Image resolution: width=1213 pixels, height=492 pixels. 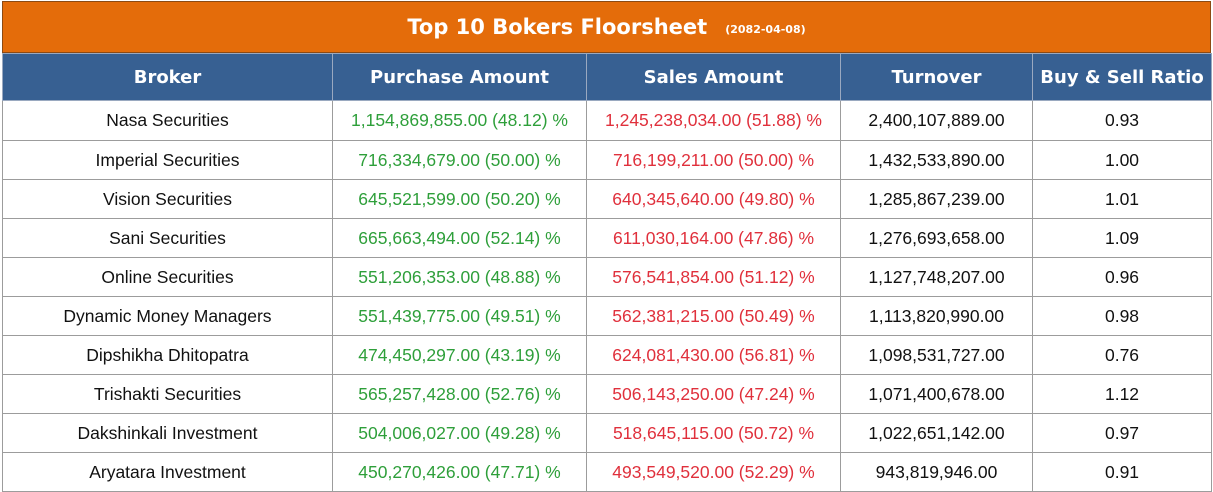 What do you see at coordinates (459, 355) in the screenshot?
I see `cell-purchase-amount: 474,450,297.00 (43.19) %` at bounding box center [459, 355].